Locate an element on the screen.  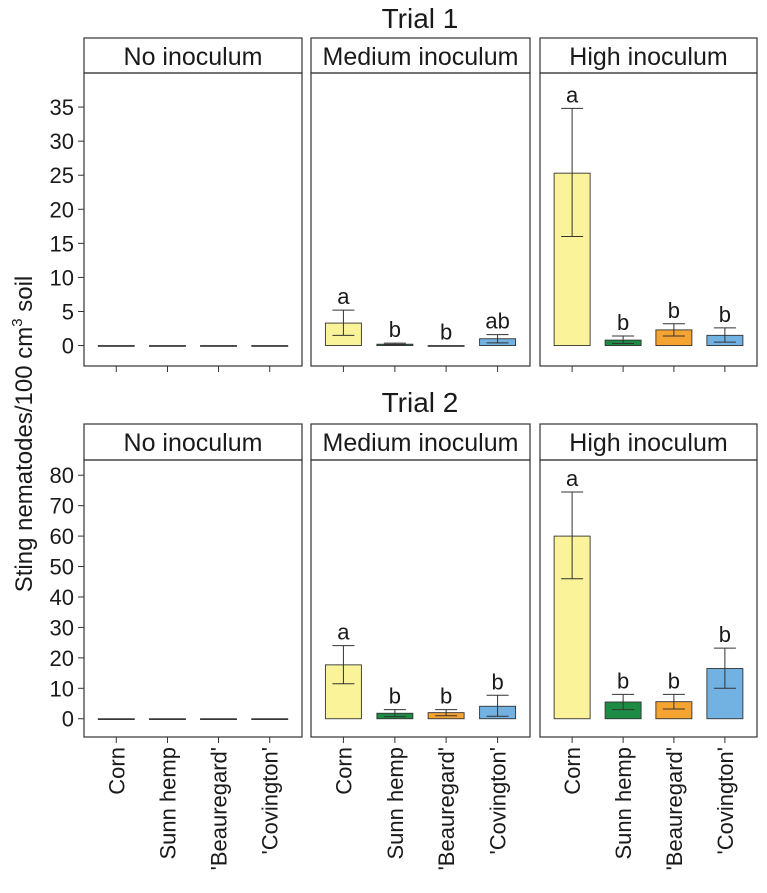
y-tick-label: 50 is located at coordinates (62, 567).